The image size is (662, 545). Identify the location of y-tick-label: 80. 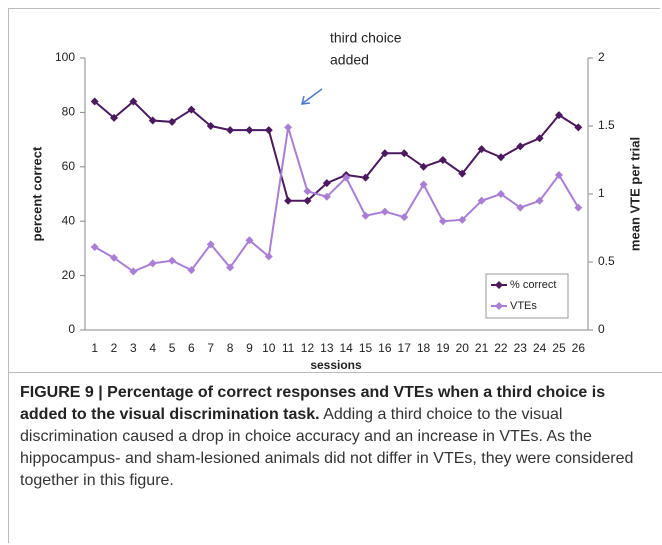
(69, 112).